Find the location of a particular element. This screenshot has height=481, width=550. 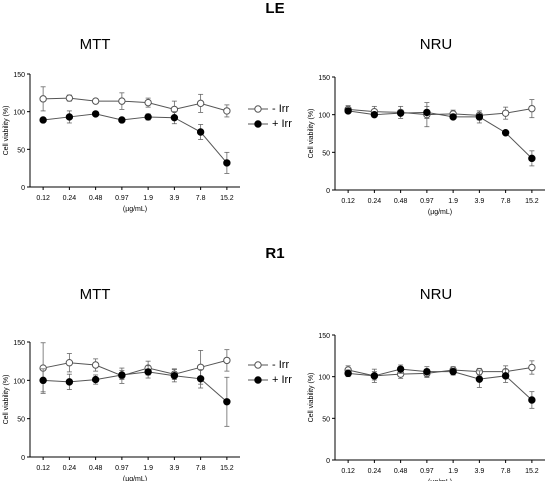

legend-item-minus-irr: - Irr is located at coordinates (270, 108).